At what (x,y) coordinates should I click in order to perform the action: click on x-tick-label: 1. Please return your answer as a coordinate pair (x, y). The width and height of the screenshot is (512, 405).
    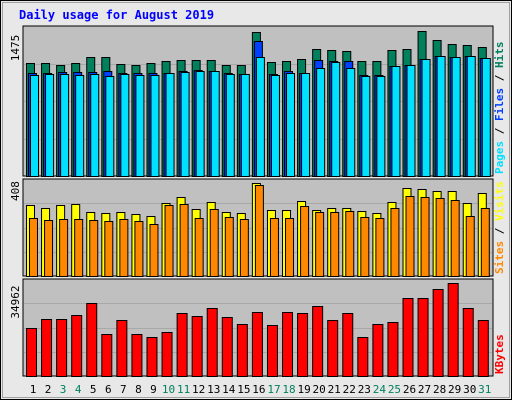
    Looking at the image, I should click on (33, 389).